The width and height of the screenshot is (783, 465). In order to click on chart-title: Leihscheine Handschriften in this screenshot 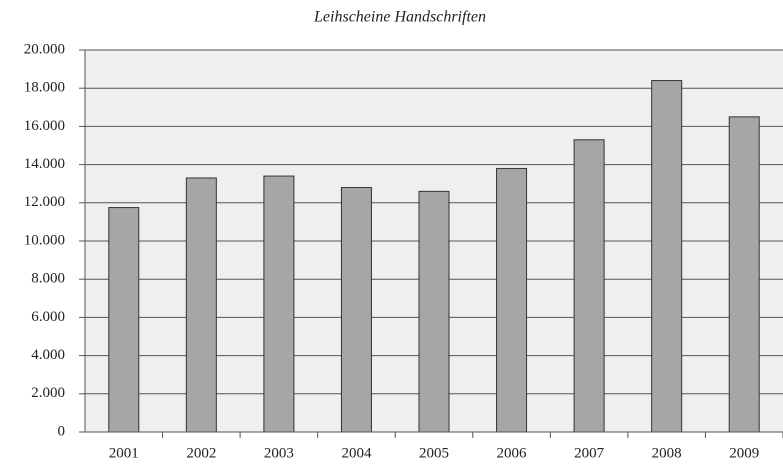, I will do `click(399, 17)`.